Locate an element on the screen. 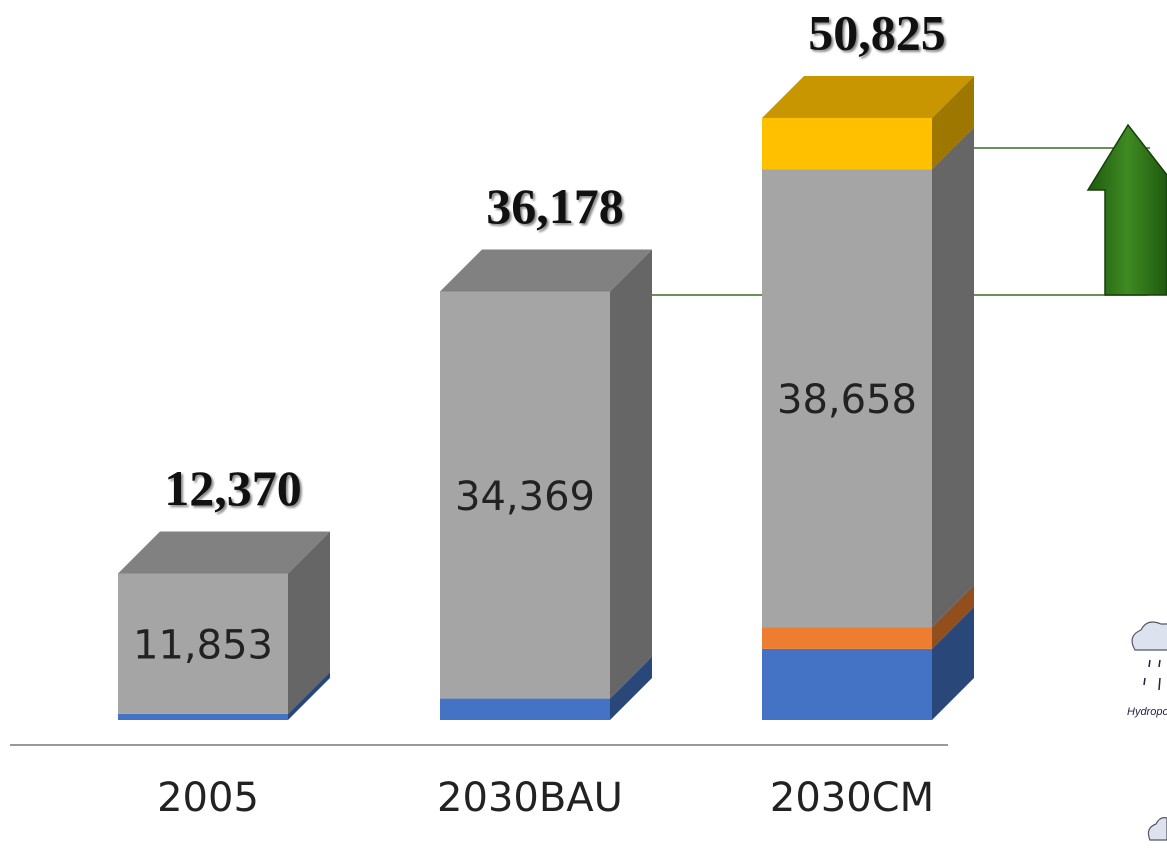 The image size is (1167, 848). x-tick-label: 2030CM is located at coordinates (852, 798).